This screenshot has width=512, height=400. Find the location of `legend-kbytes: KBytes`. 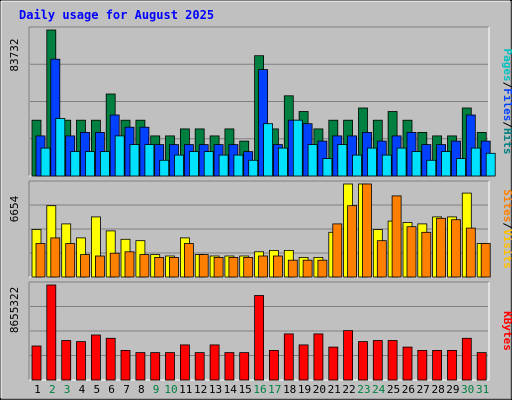

legend-kbytes: KBytes is located at coordinates (506, 331).